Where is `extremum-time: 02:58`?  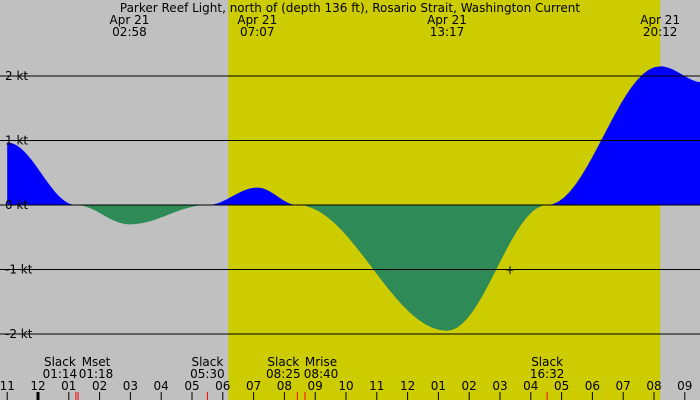
extremum-time: 02:58 is located at coordinates (129, 32).